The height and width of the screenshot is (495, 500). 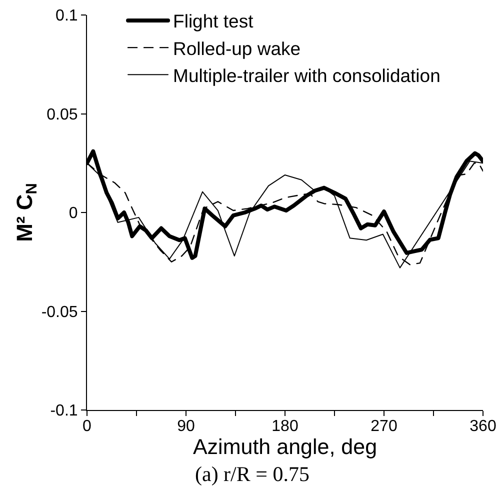 What do you see at coordinates (285, 447) in the screenshot?
I see `x-axis-title: Azimuth angle, deg` at bounding box center [285, 447].